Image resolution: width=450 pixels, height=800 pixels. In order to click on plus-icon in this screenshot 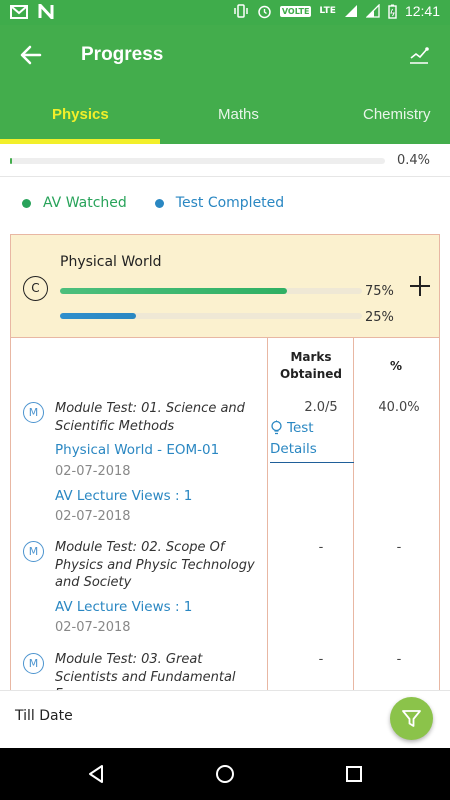, I will do `click(420, 286)`.